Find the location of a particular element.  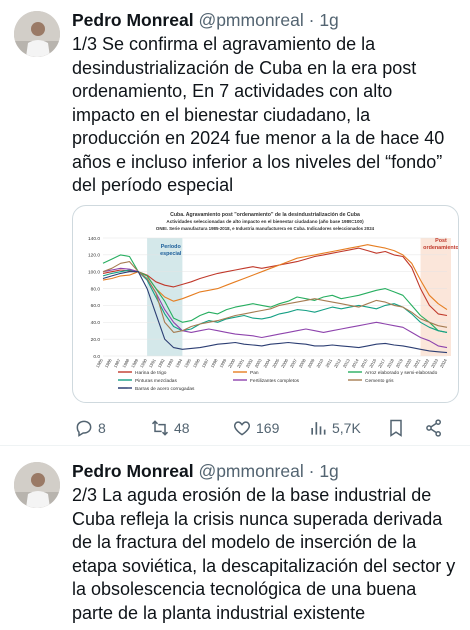

like-button: 169 is located at coordinates (255, 428).